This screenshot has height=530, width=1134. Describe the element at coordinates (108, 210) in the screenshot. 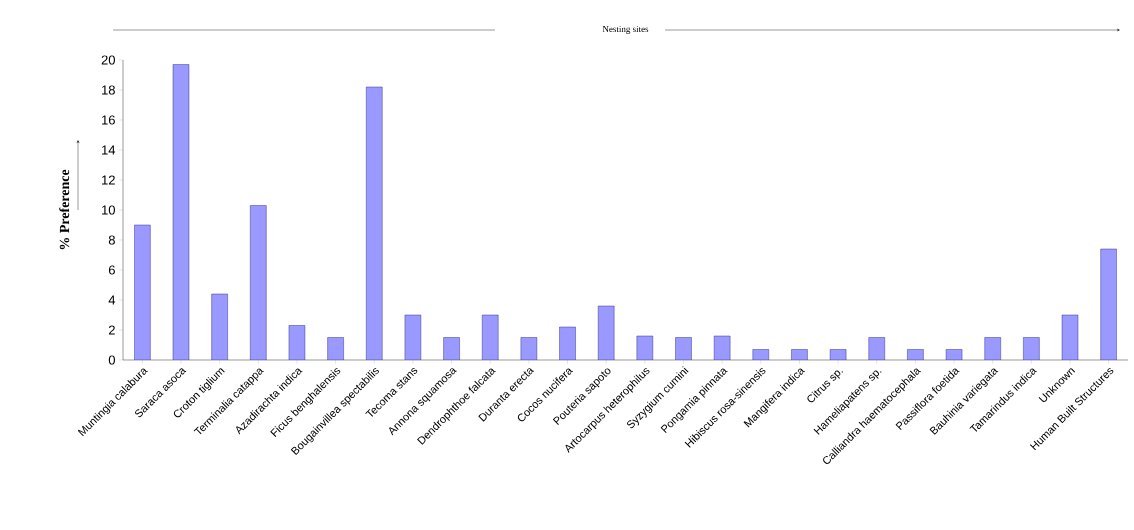

I see `y-tick-label: 10` at that location.